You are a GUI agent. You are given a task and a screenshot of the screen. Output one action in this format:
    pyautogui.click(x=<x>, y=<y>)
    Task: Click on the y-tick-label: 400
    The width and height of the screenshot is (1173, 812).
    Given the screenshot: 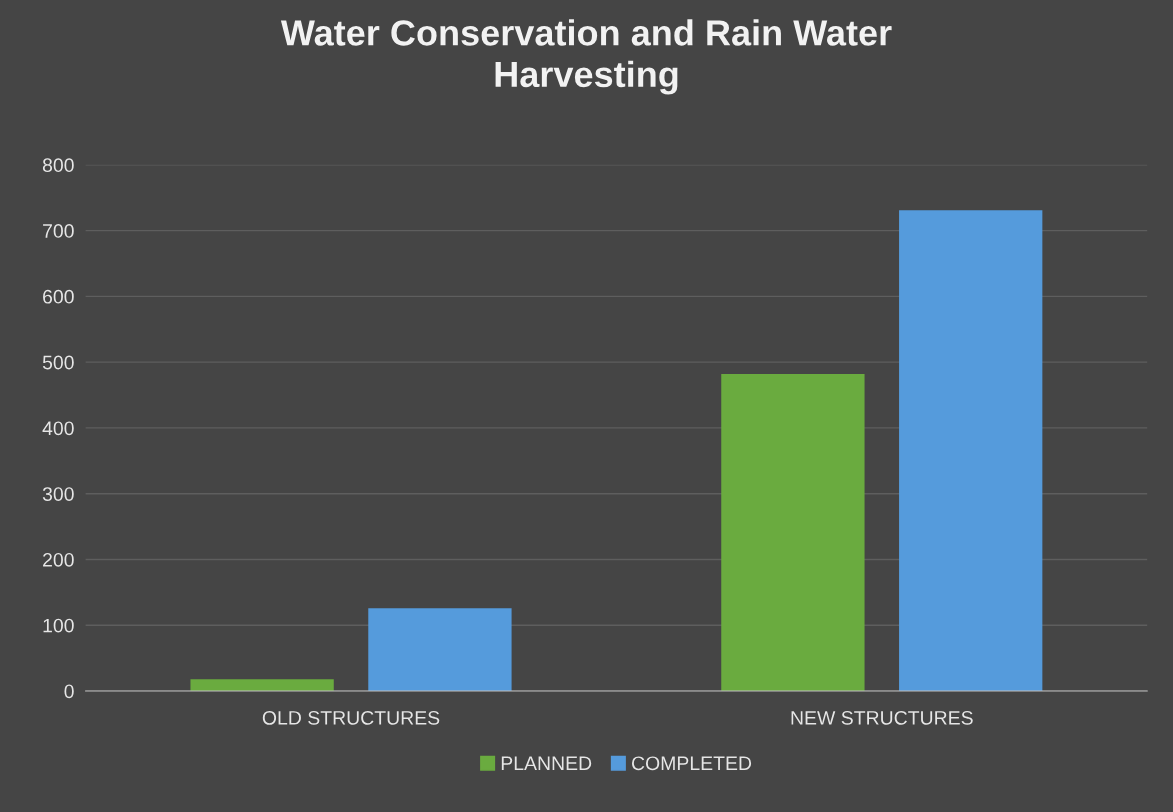 What is the action you would take?
    pyautogui.click(x=58, y=428)
    